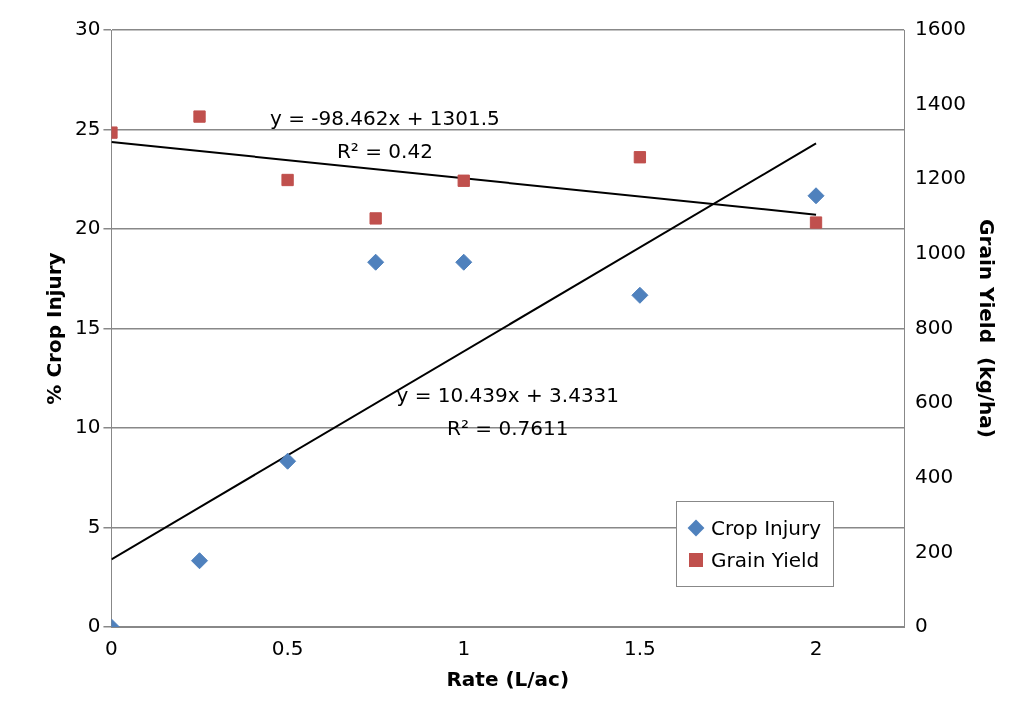  I want to click on y2-tick-label: 1400, so click(941, 102).